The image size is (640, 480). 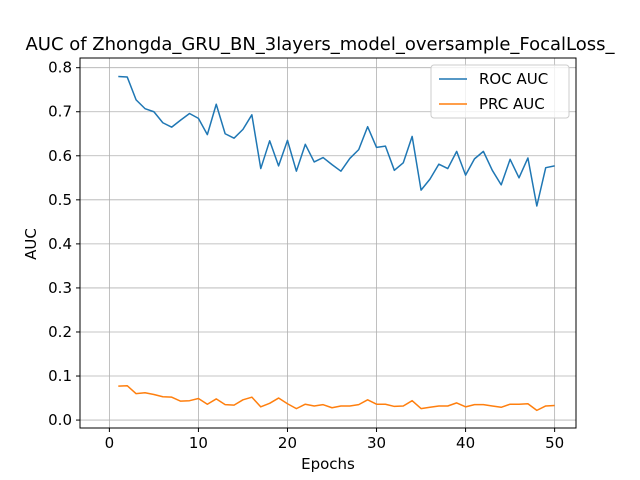 What do you see at coordinates (60, 68) in the screenshot?
I see `y-tick-label: 0.8` at bounding box center [60, 68].